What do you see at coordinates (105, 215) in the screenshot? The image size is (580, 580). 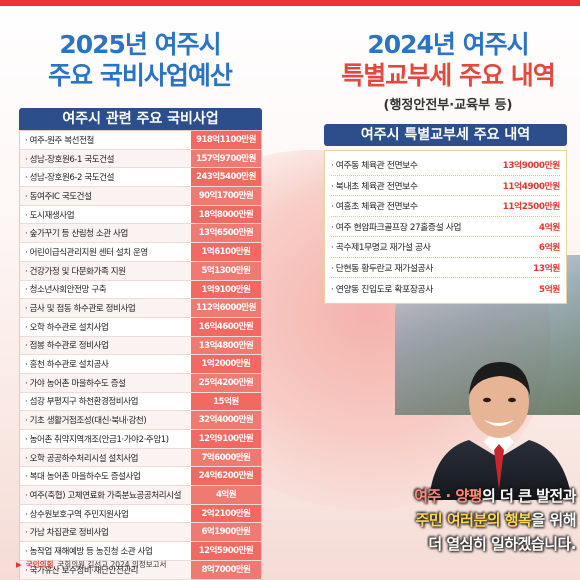 I see `project-name: 도시재생사업` at bounding box center [105, 215].